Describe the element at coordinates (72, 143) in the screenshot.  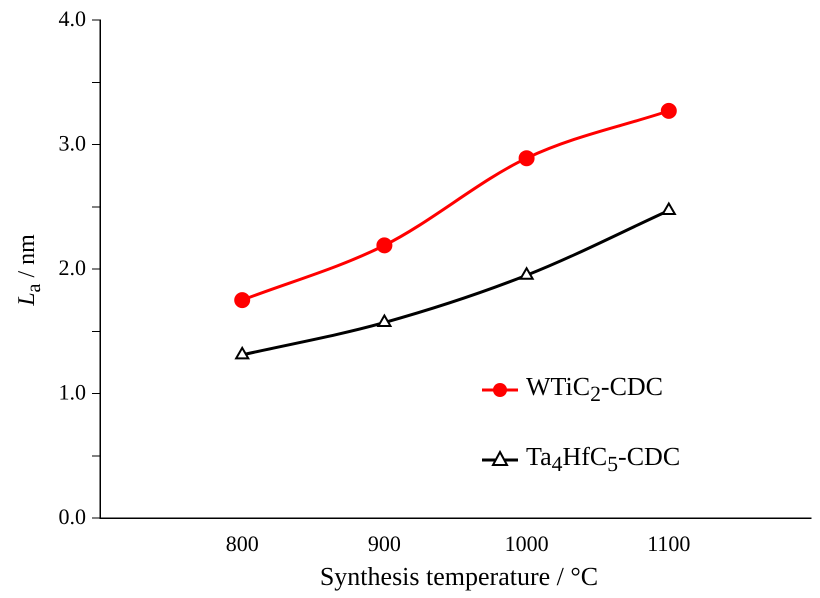
I see `y-tick-label: 3.0` at that location.